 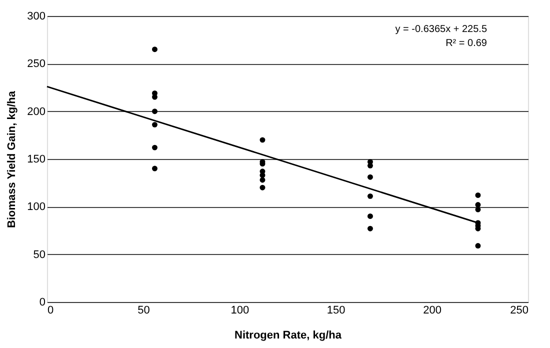 What do you see at coordinates (336, 310) in the screenshot?
I see `x-tick-label: 150` at bounding box center [336, 310].